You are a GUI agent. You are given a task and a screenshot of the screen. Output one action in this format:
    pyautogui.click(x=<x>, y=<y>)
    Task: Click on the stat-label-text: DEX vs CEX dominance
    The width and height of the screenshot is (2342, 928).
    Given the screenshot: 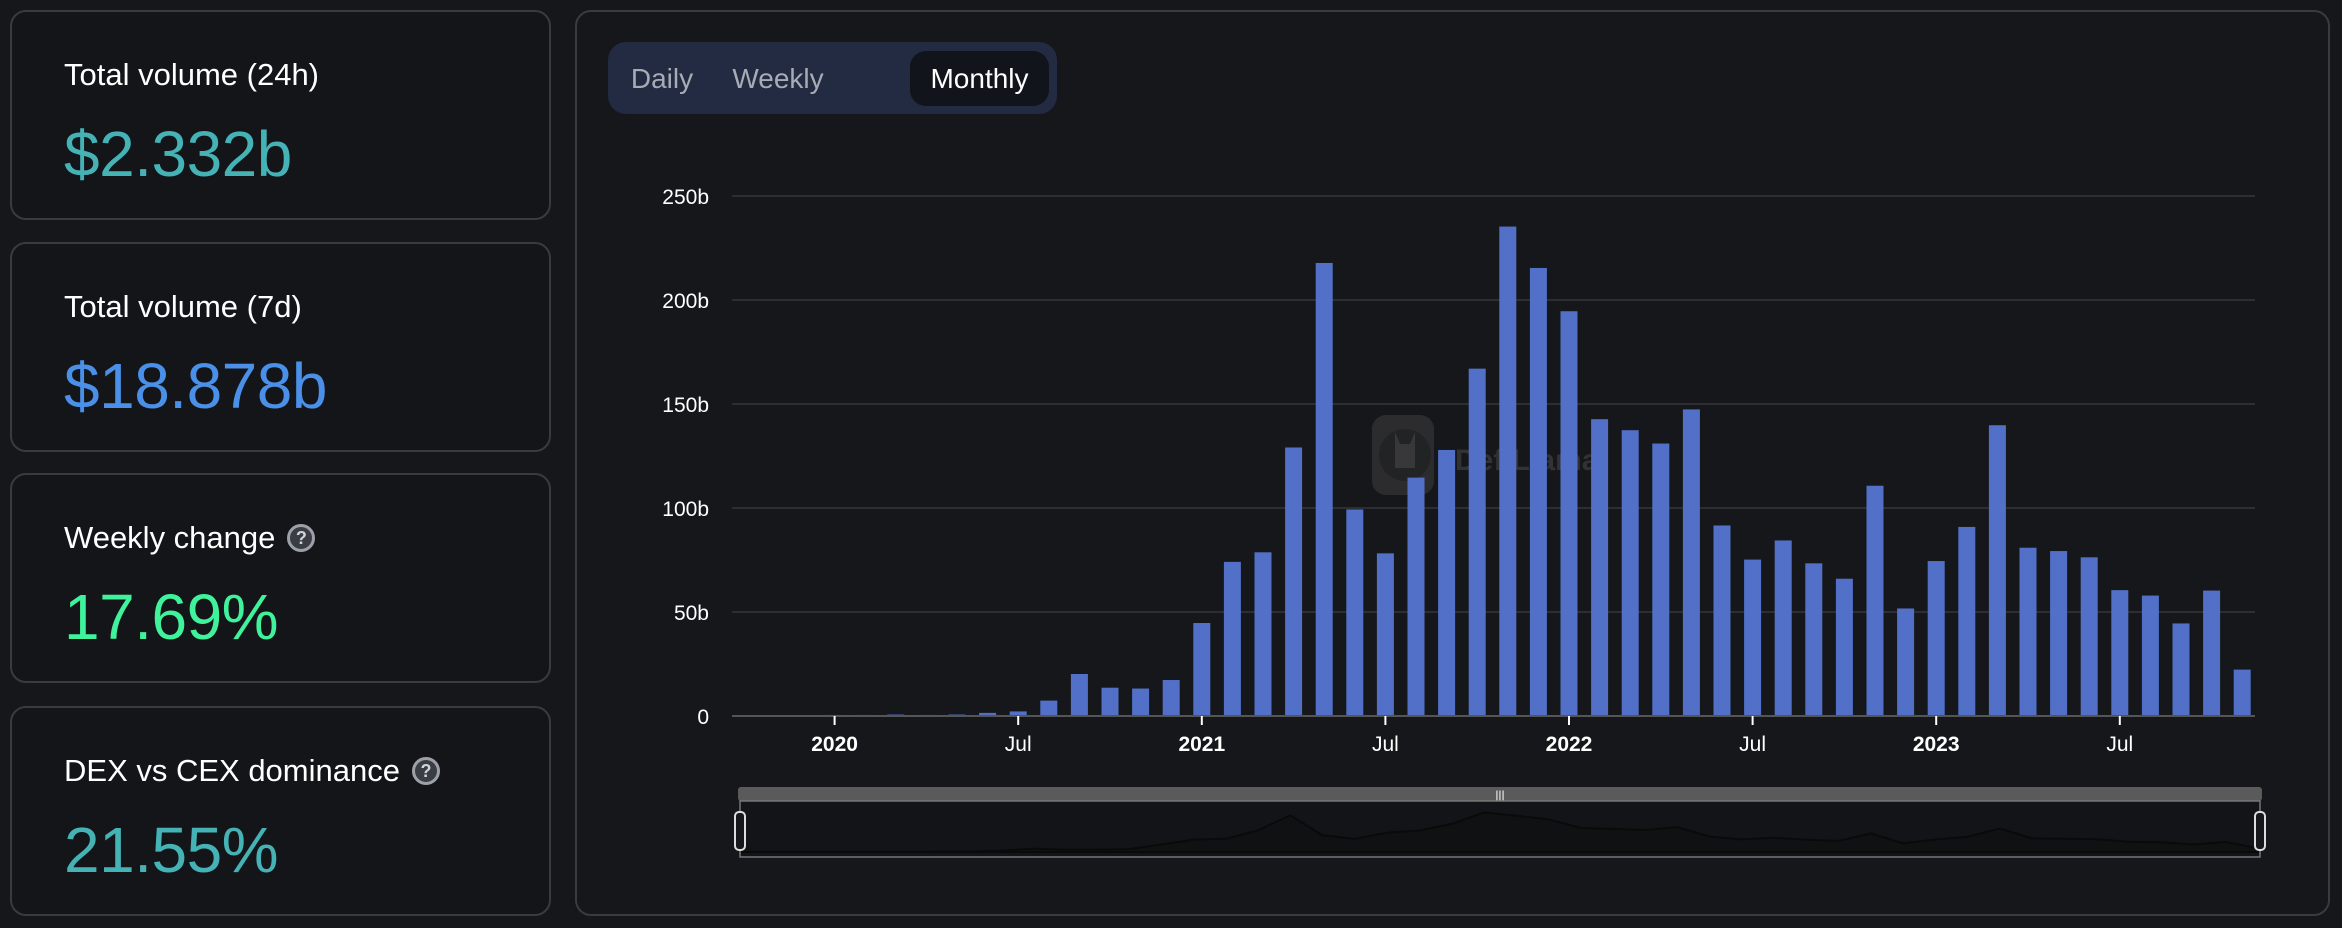 What is the action you would take?
    pyautogui.click(x=232, y=770)
    